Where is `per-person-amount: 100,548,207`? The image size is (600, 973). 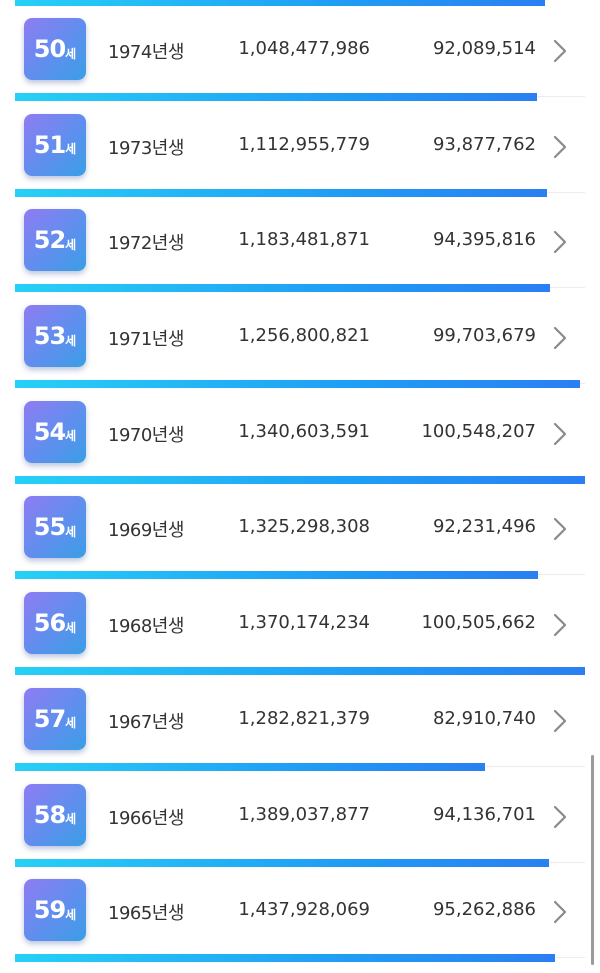
per-person-amount: 100,548,207 is located at coordinates (478, 431).